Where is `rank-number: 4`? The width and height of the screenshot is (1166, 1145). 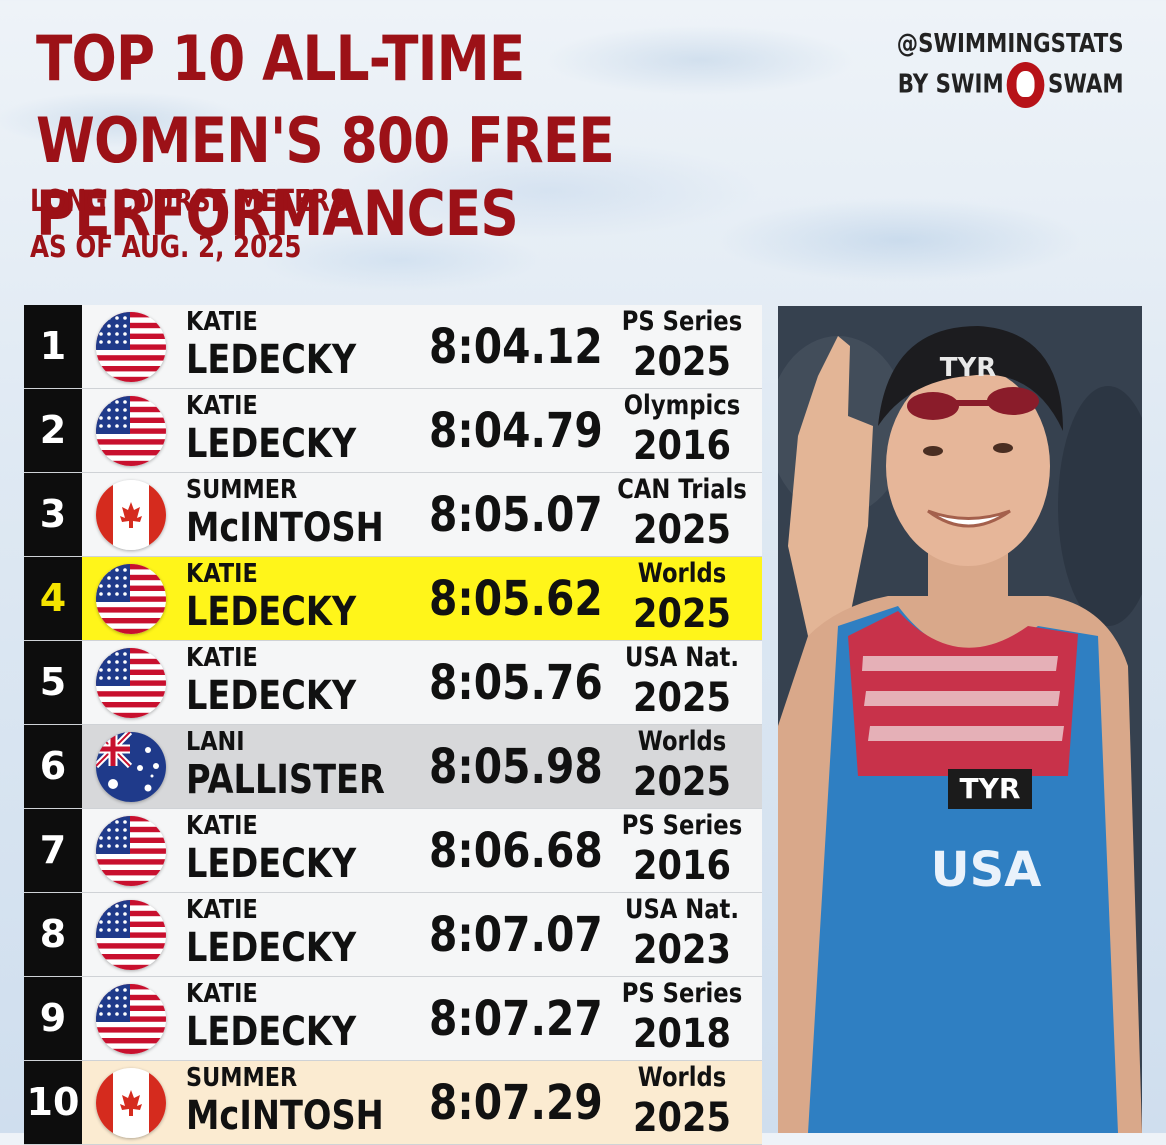
rank-number: 4 is located at coordinates (53, 598).